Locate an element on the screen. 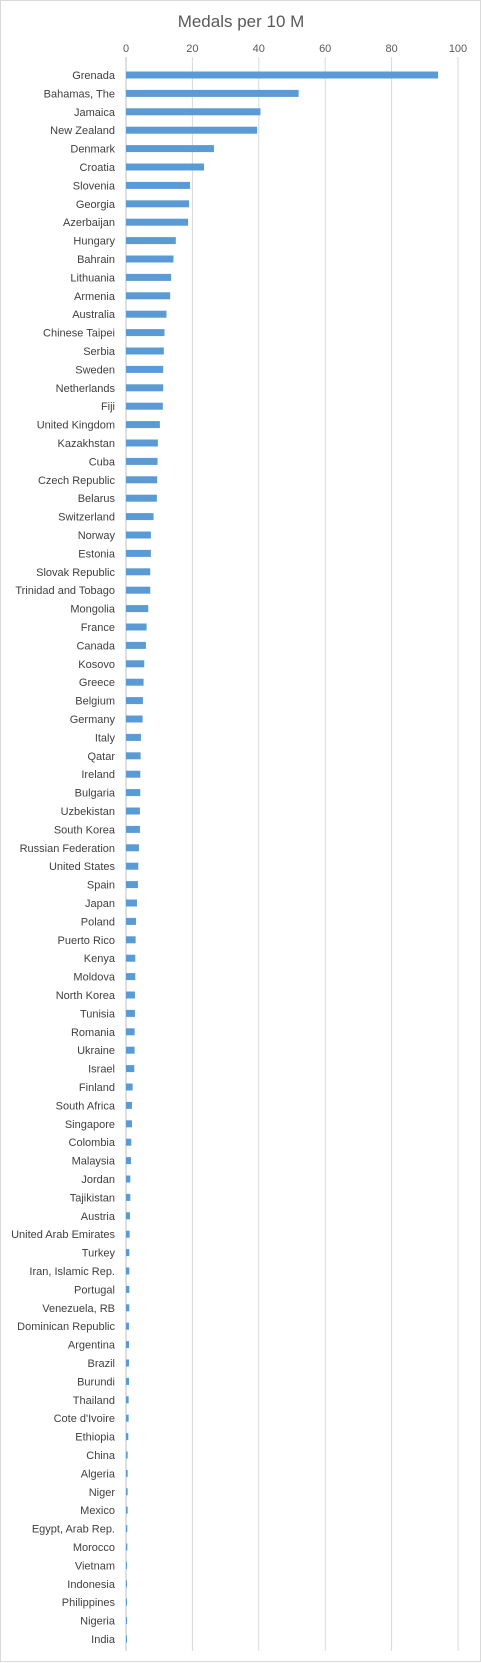 This screenshot has height=1663, width=481. category-label: Chinese Taipei is located at coordinates (79, 334).